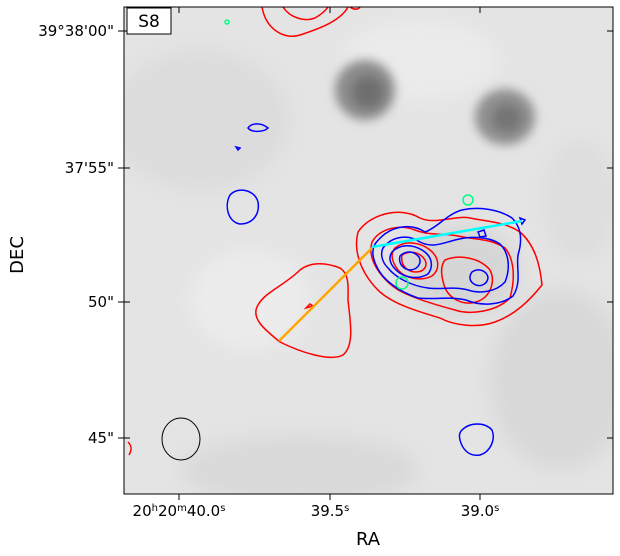 Image resolution: width=620 pixels, height=556 pixels. I want to click on cyan-line, so click(447, 234).